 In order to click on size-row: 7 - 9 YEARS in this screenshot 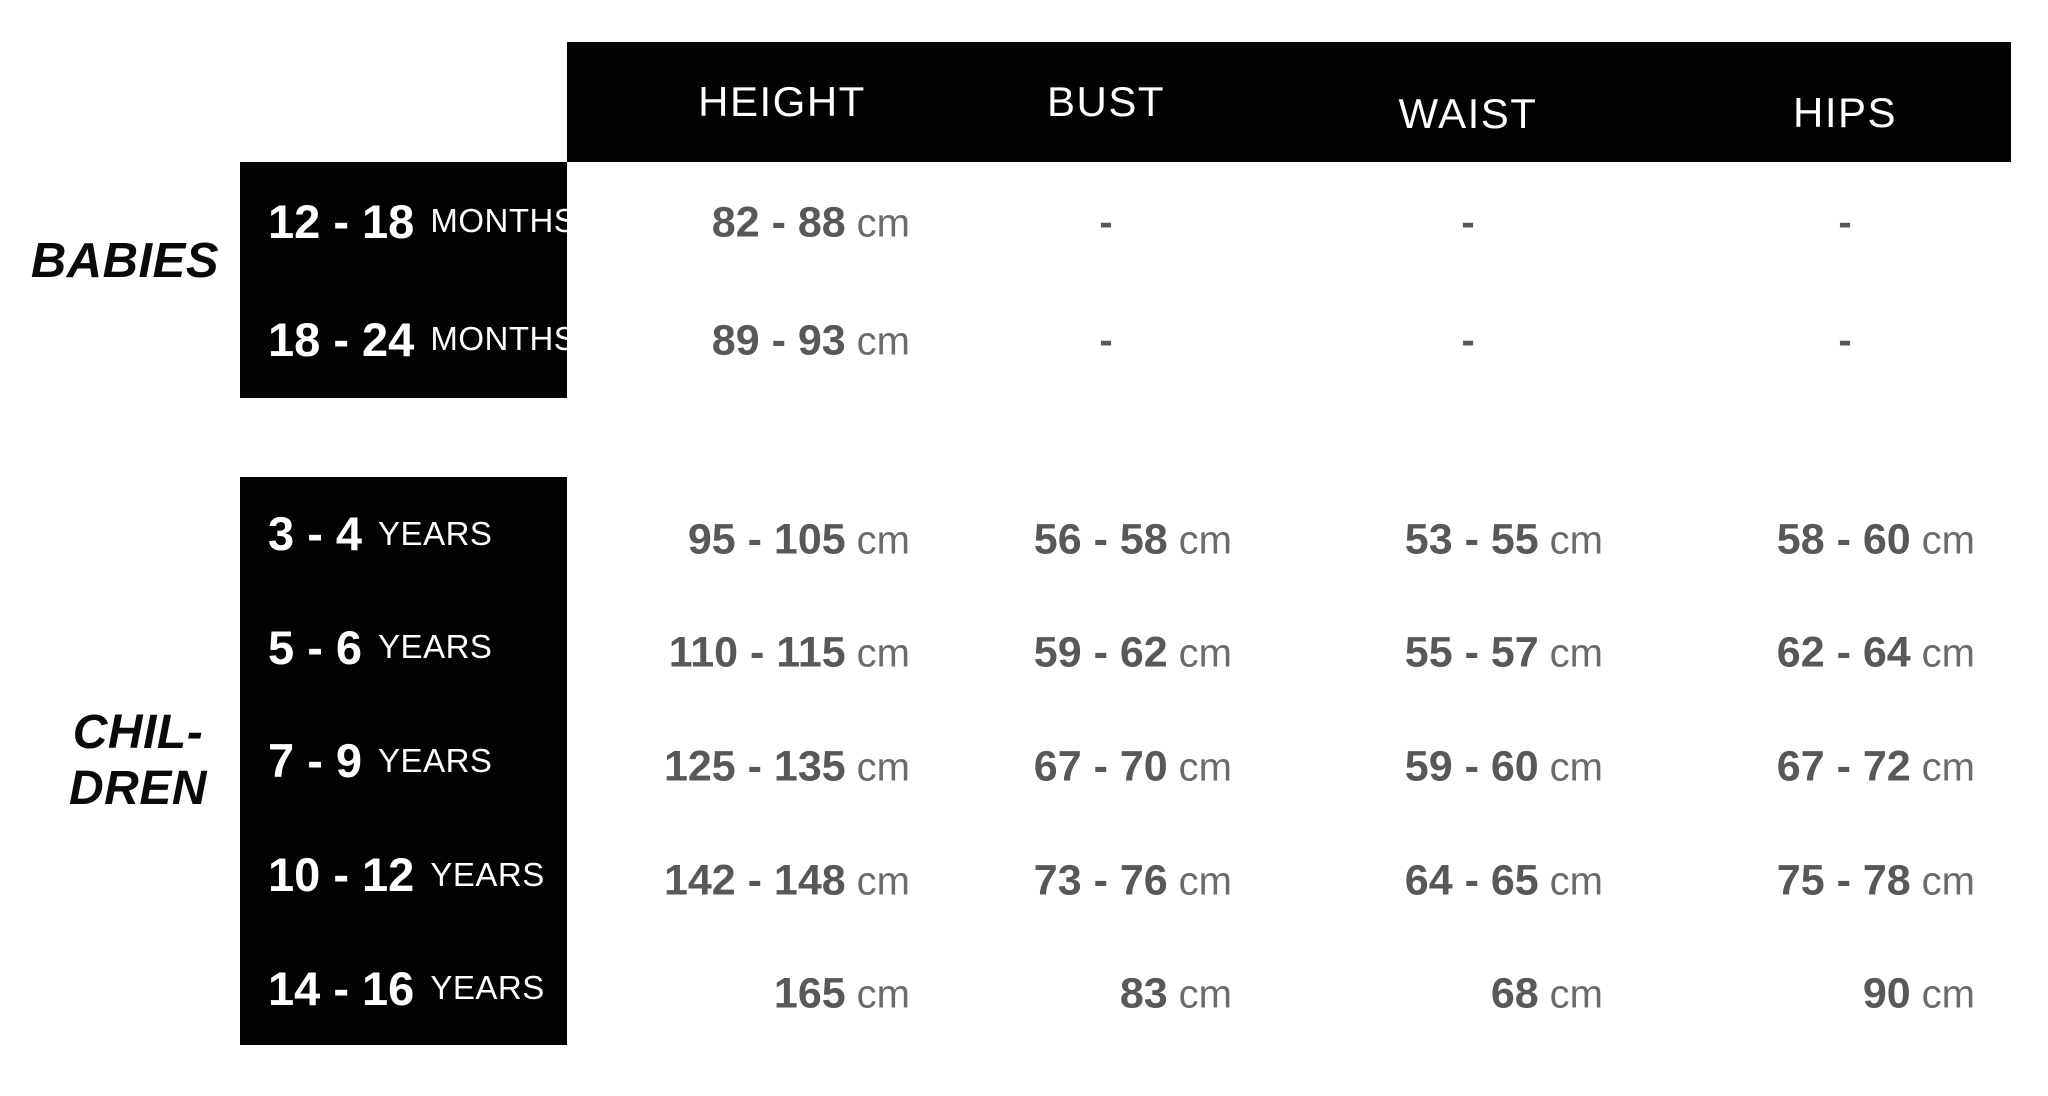, I will do `click(403, 761)`.